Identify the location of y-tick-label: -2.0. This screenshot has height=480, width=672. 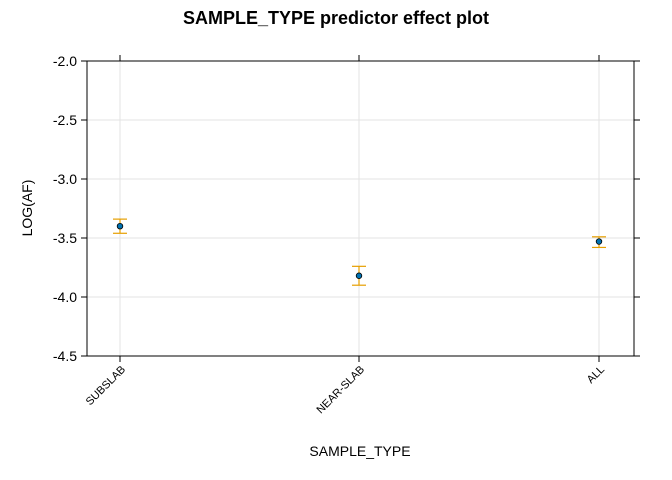
(65, 61).